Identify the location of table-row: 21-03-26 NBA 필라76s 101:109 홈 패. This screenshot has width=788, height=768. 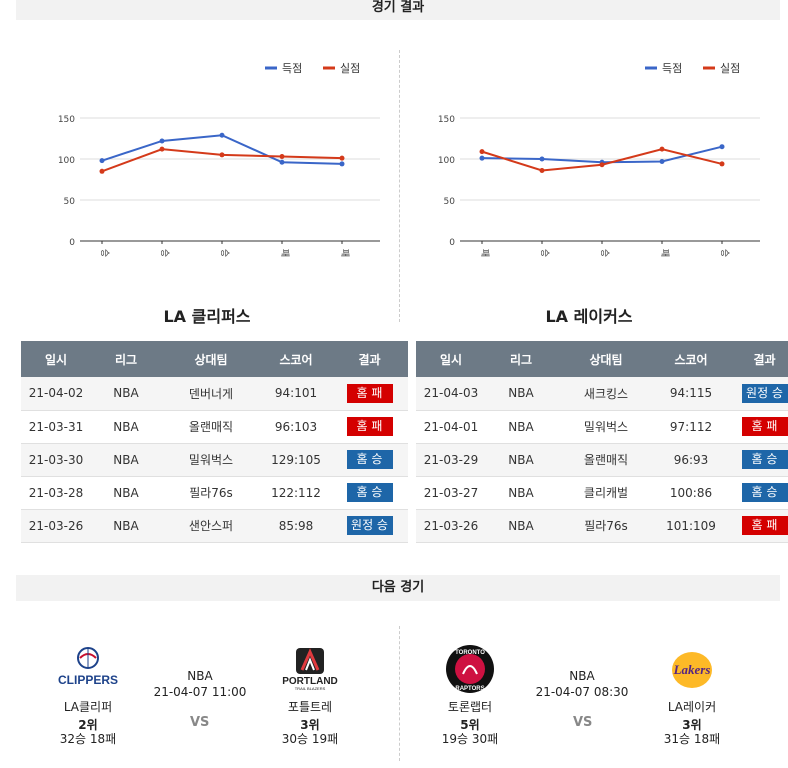
(602, 526).